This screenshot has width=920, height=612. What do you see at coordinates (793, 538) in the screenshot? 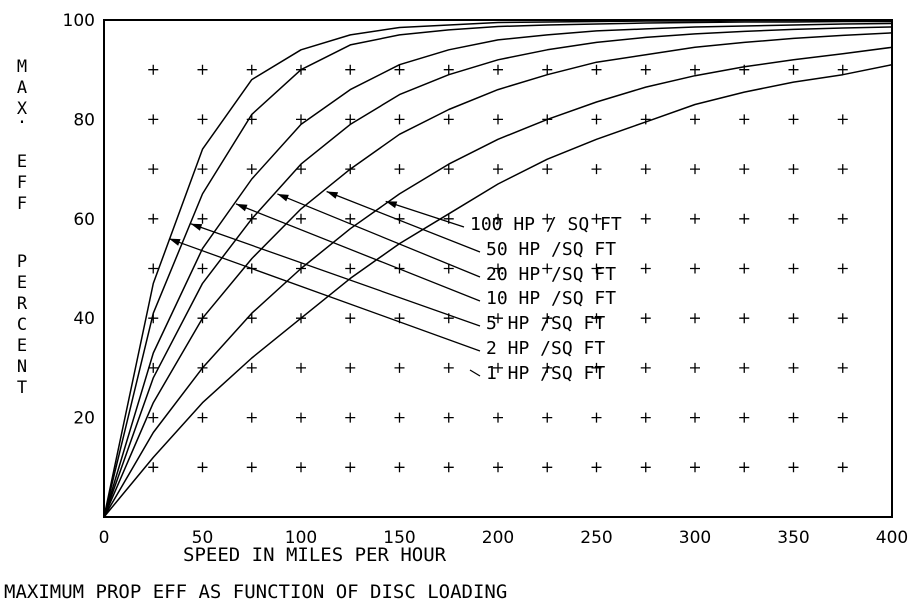
I see `x-tick-label: 350` at bounding box center [793, 538].